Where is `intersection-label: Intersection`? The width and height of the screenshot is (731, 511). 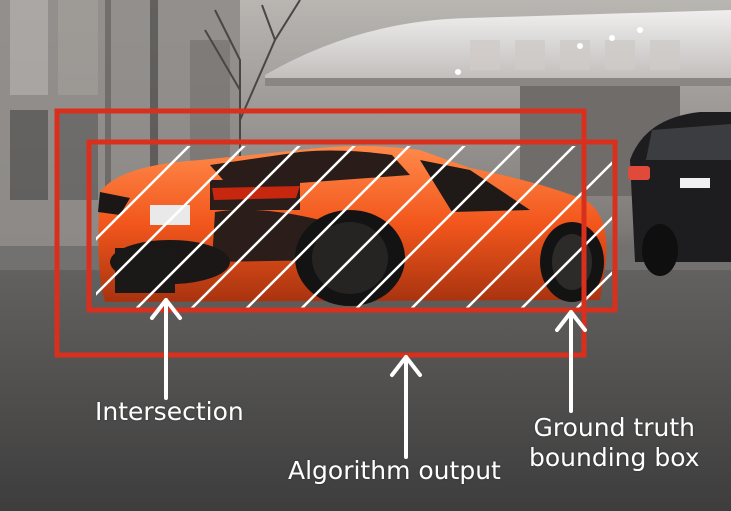
intersection-label: Intersection is located at coordinates (169, 411).